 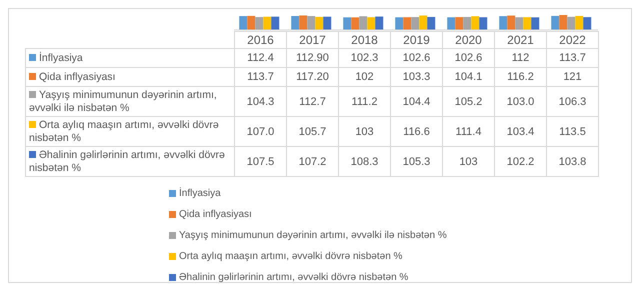 I want to click on data-label: 107.0, so click(x=260, y=131).